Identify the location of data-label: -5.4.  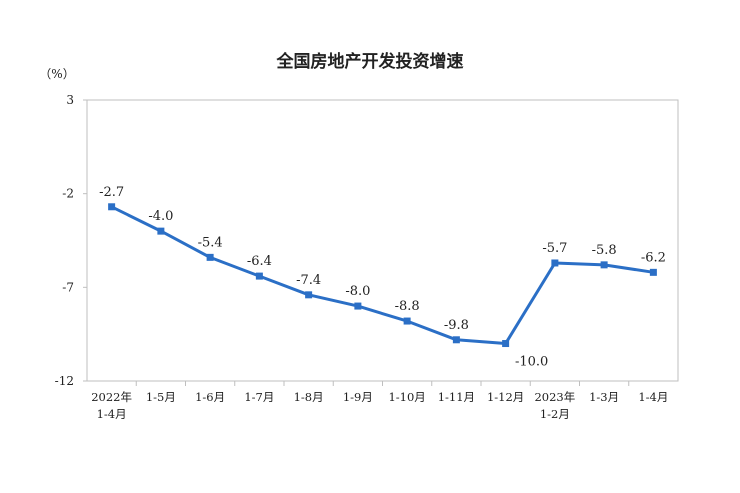
(210, 242).